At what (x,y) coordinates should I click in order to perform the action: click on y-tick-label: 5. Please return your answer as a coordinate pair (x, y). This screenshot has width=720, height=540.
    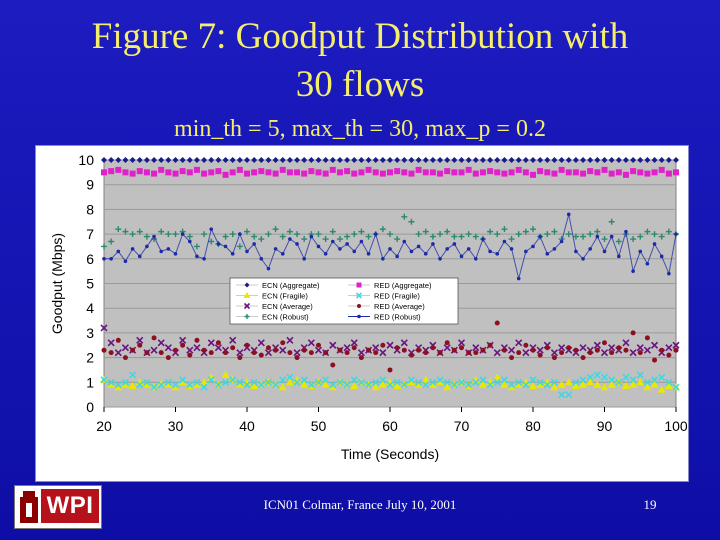
    Looking at the image, I should click on (90, 284).